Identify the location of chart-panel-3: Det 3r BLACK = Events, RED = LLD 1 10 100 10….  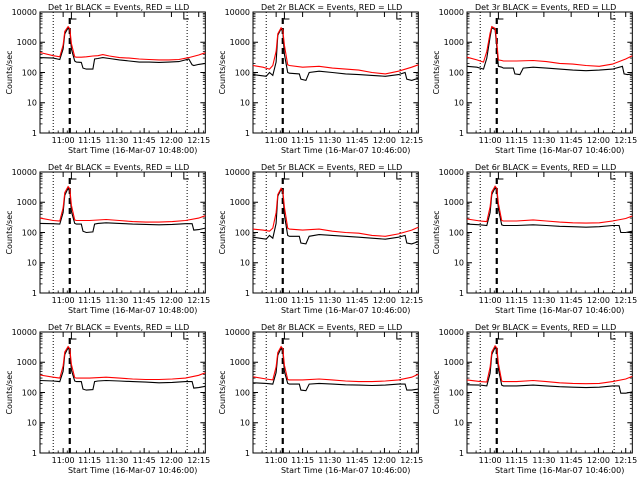
(534, 79).